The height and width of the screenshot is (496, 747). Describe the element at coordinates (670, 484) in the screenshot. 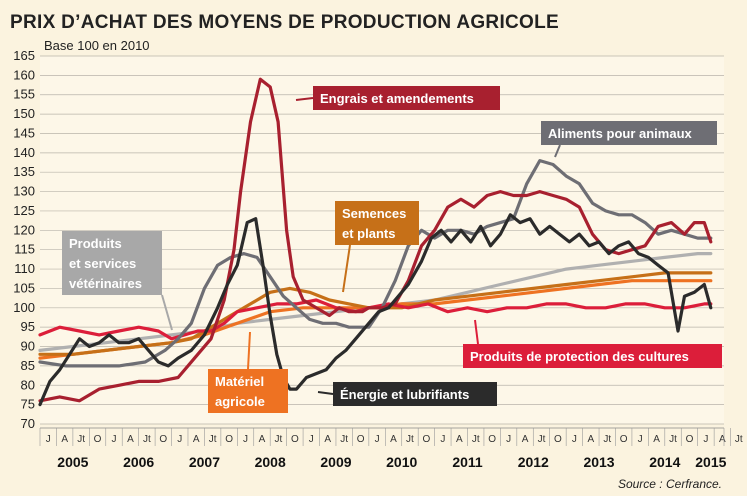

I see `chart-source: Source : Cerfrance.` at that location.